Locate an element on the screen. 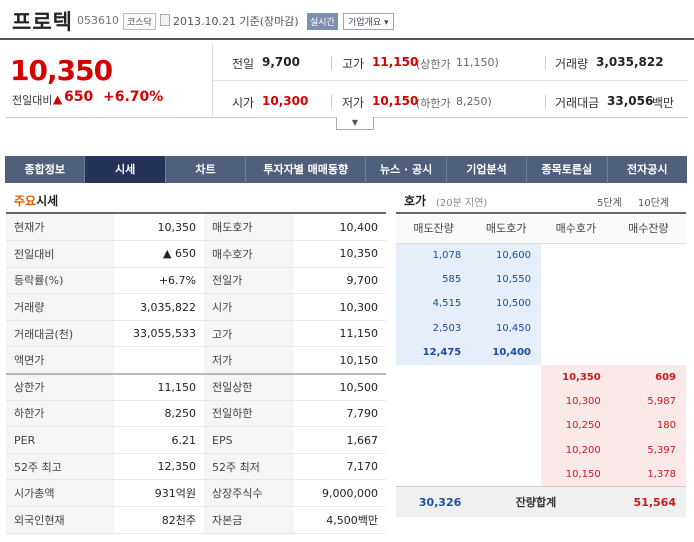 This screenshot has height=542, width=694. quote-value: 10,300 is located at coordinates (340, 307).